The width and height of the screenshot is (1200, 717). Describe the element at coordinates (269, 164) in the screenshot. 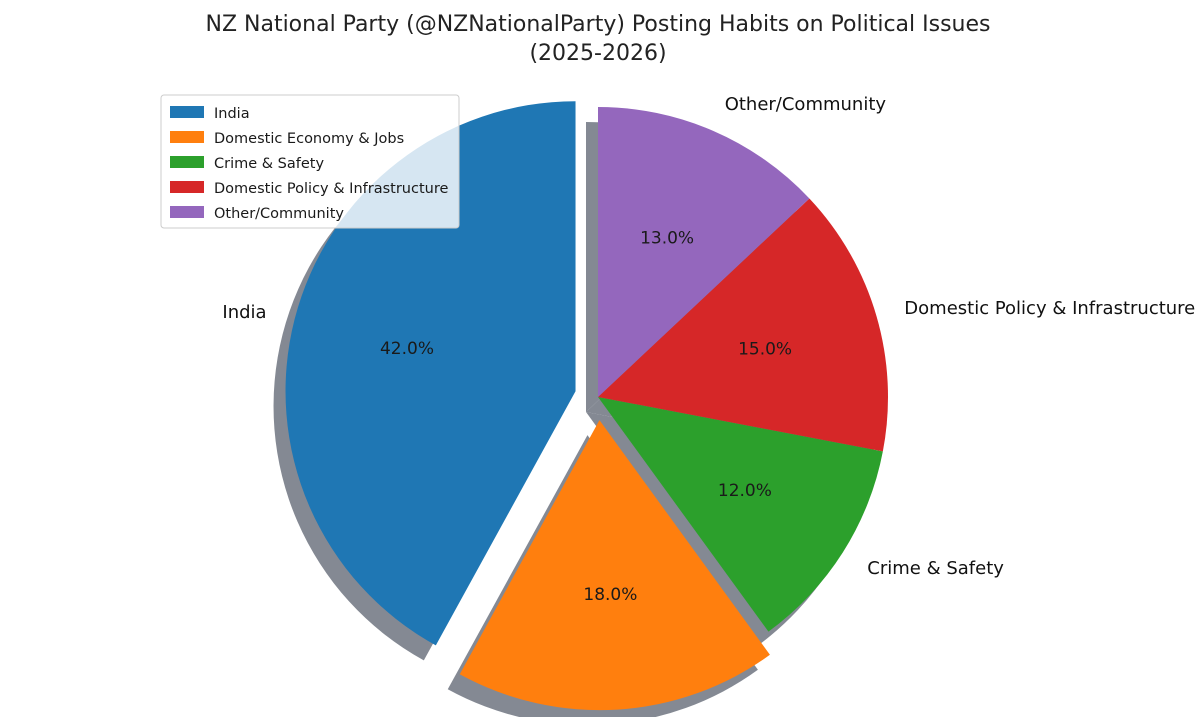

I see `legend-label-crime-and-safety: Crime & Safety` at that location.